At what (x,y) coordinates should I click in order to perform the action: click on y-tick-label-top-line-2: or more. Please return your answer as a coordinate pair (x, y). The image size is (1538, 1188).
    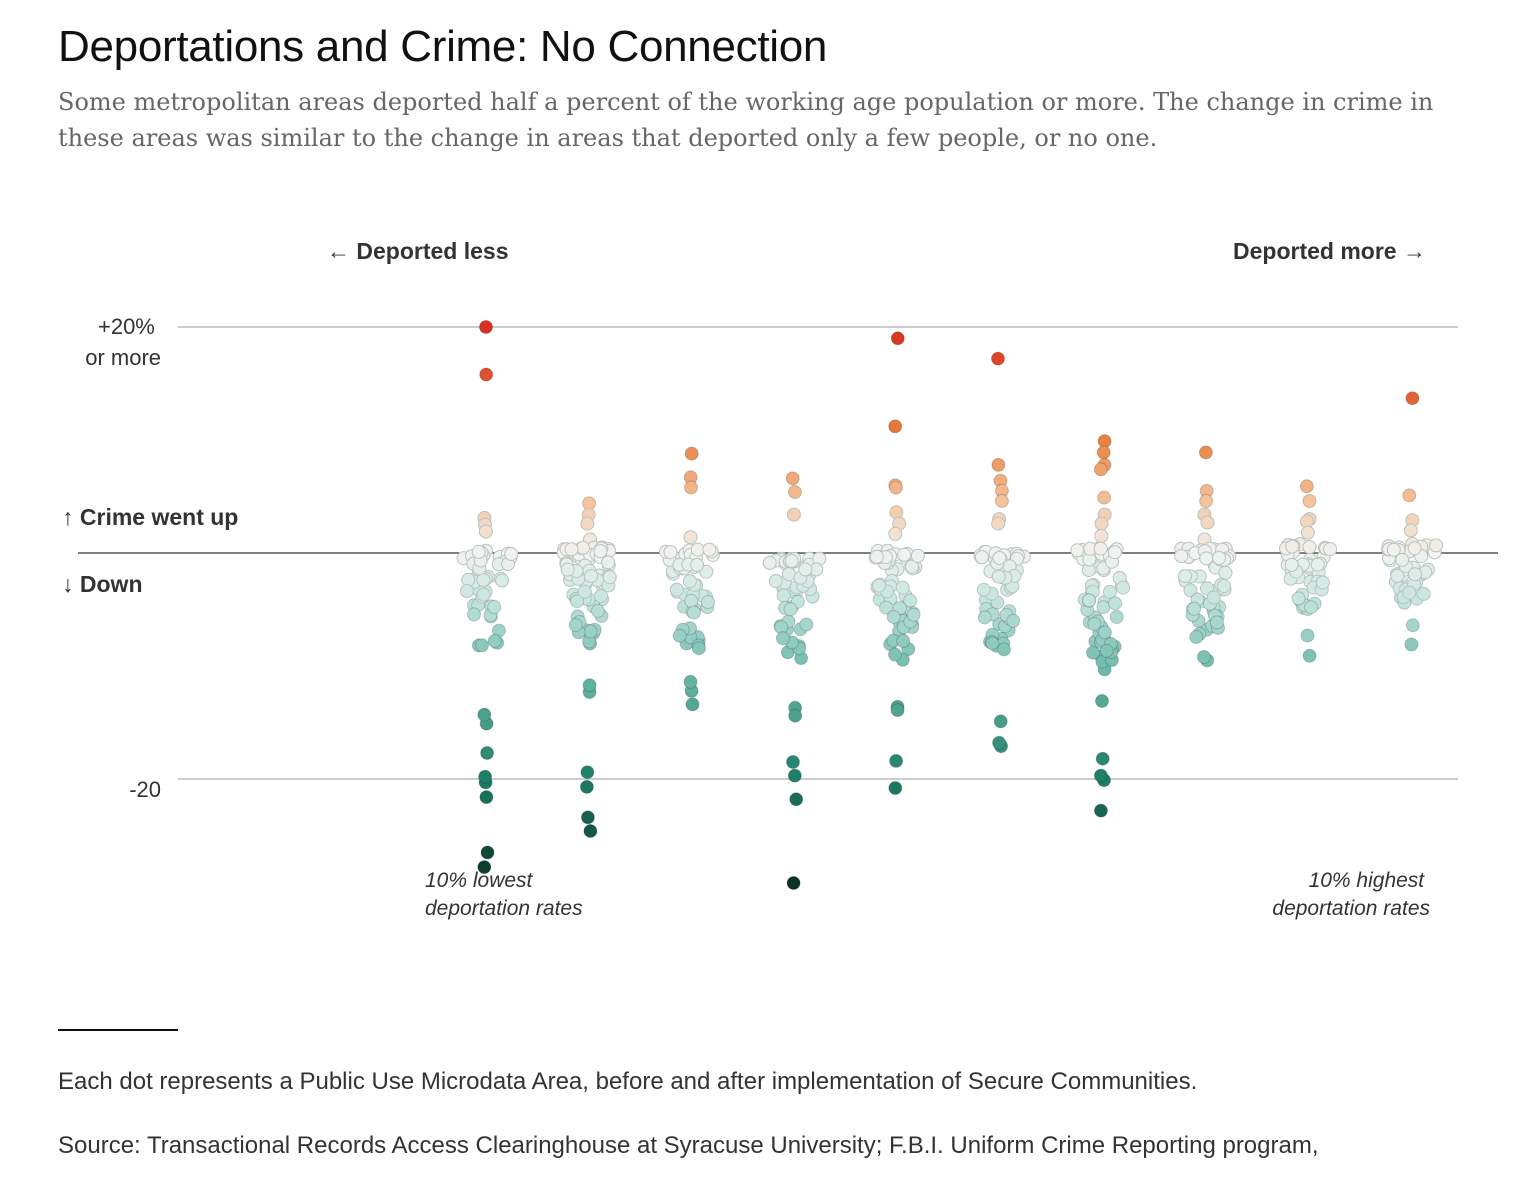
    Looking at the image, I should click on (123, 357).